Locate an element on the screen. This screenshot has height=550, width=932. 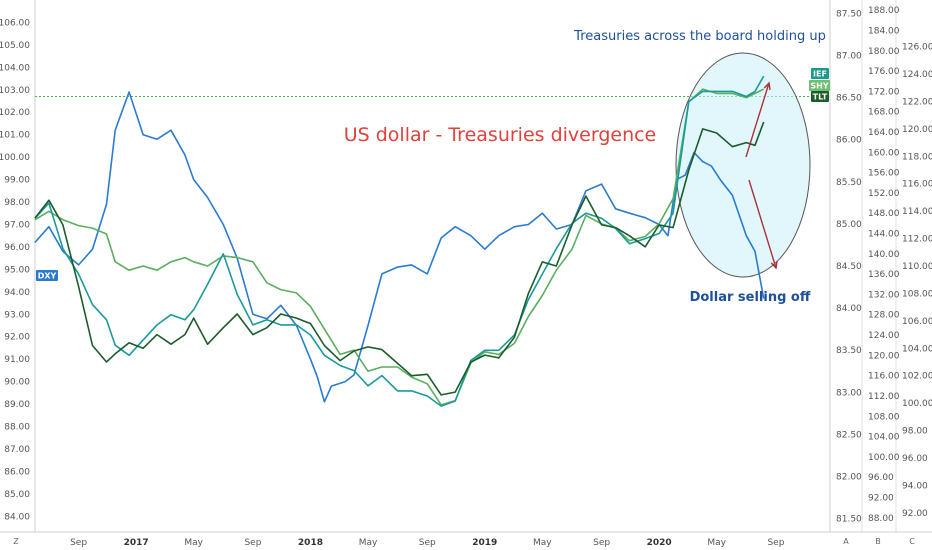
right3-tick-label: 102.00 is located at coordinates (917, 377).